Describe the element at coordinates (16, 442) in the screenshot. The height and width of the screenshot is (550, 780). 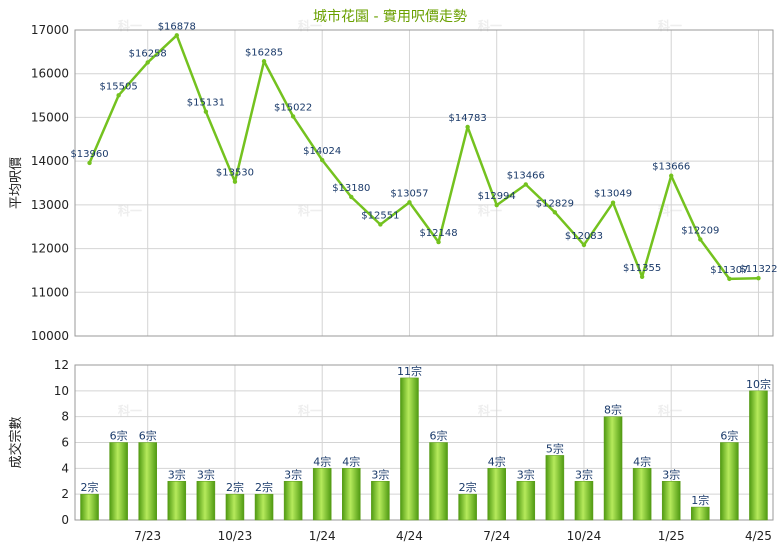
I see `y-axis-title: 成交宗數` at that location.